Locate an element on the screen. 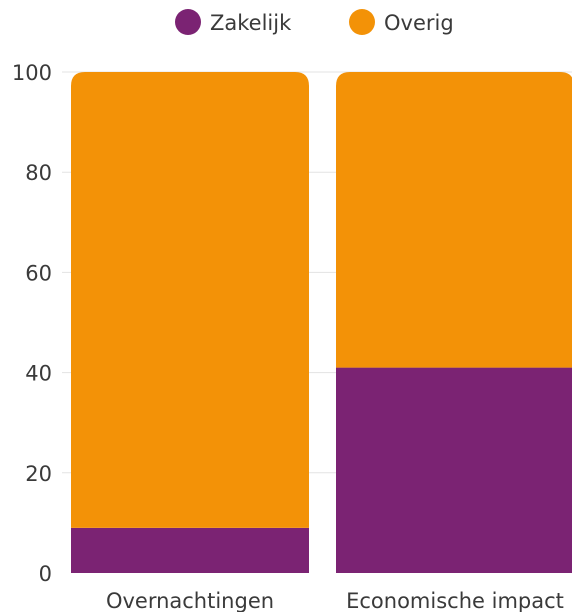  y-tick-label: 60 is located at coordinates (38, 273).